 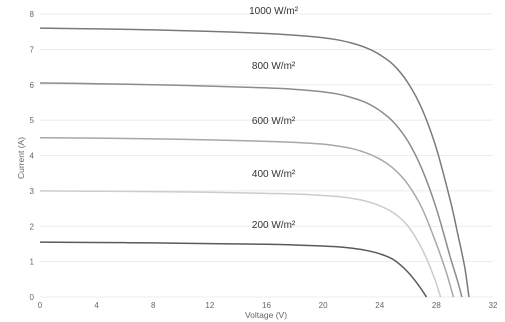 What do you see at coordinates (379, 305) in the screenshot?
I see `x-tick-label: 24` at bounding box center [379, 305].